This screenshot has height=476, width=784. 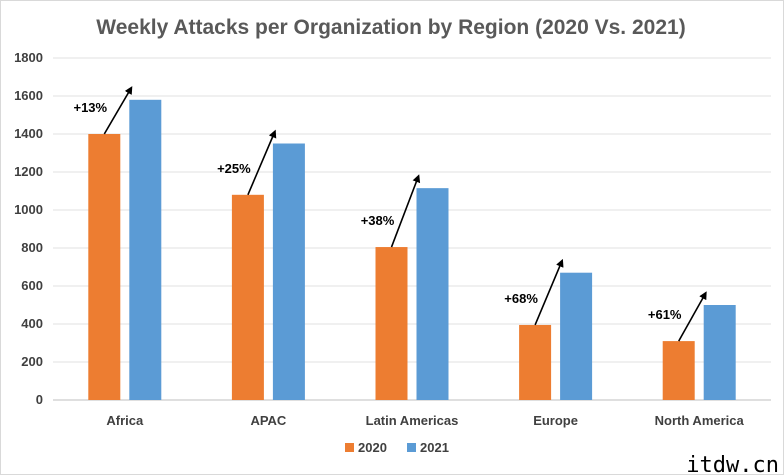 I want to click on y-tick-label: 800, so click(x=32, y=247).